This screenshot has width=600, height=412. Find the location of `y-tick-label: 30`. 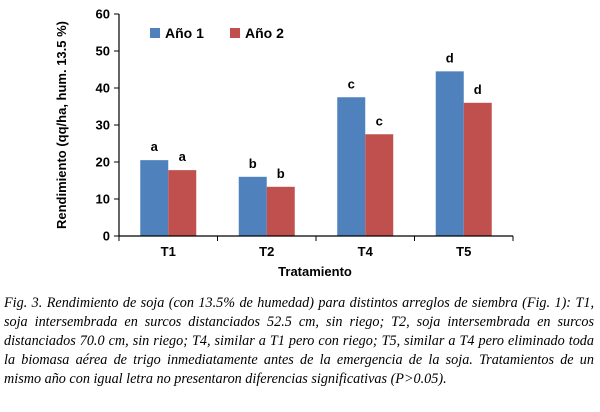

y-tick-label: 30 is located at coordinates (103, 125).